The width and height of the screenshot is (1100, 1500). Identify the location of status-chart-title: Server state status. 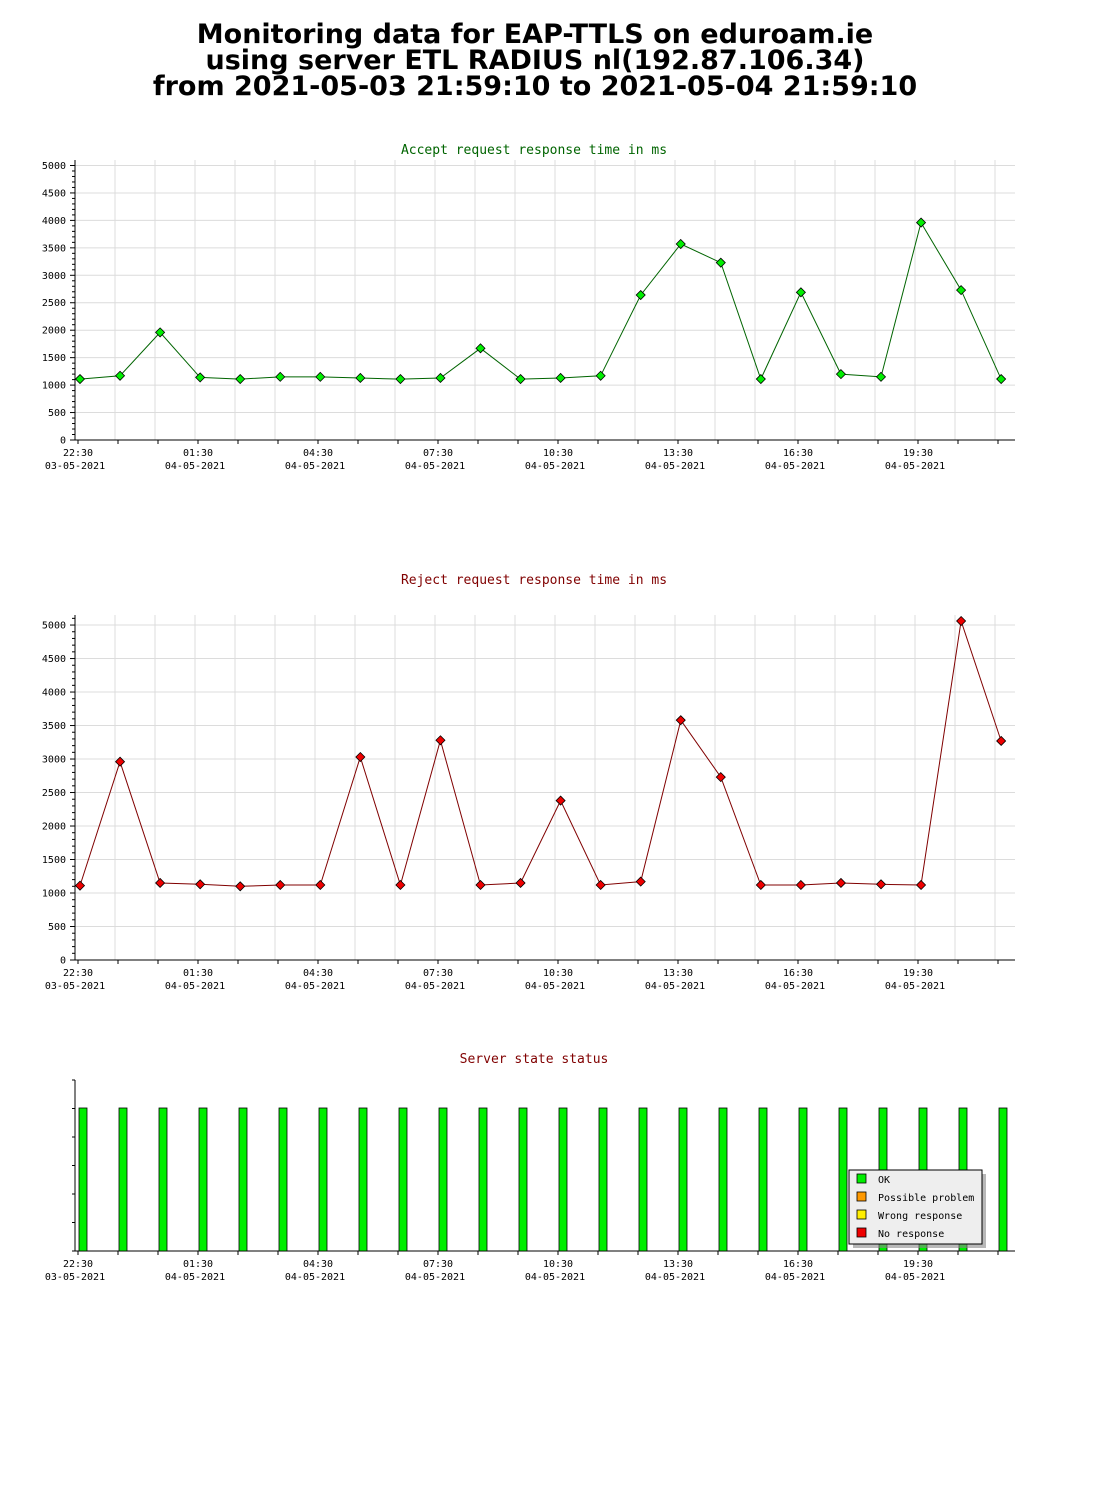
(534, 1059).